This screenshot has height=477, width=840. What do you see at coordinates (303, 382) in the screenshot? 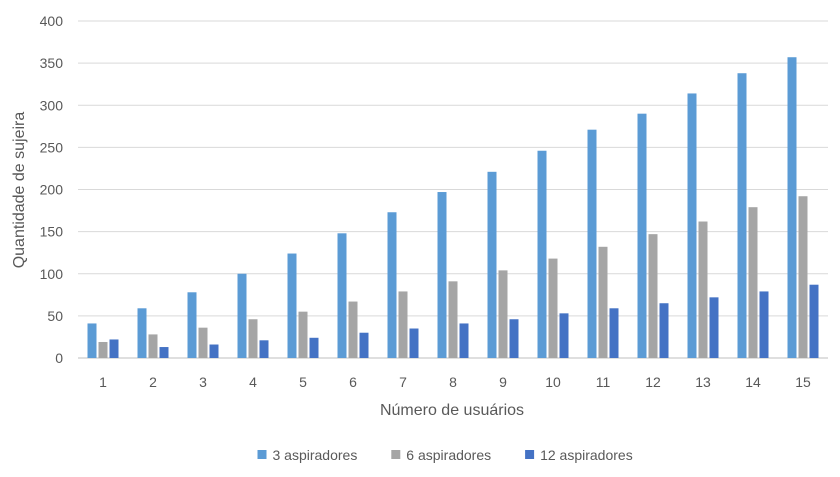
I see `x-tick-label: 5` at bounding box center [303, 382].